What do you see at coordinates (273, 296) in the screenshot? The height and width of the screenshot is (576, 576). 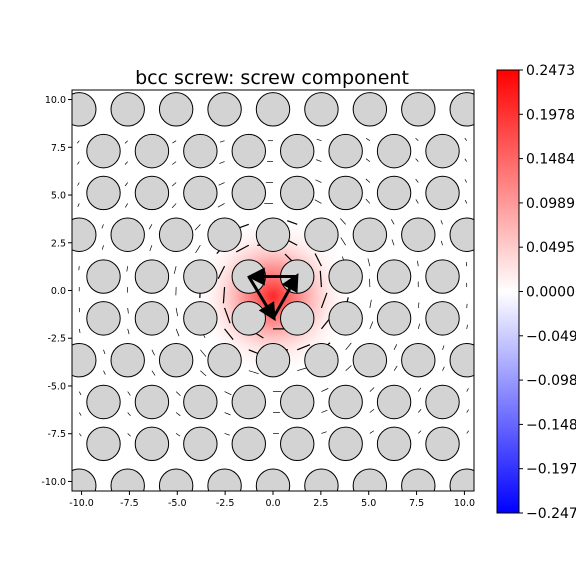 I see `field-glow` at bounding box center [273, 296].